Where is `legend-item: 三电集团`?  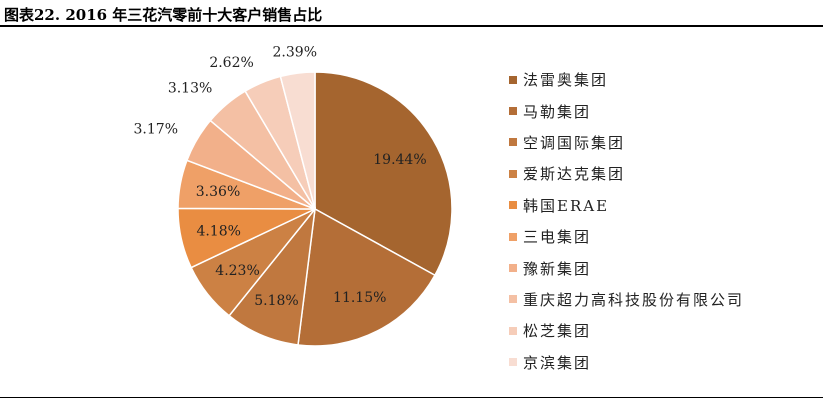 legend-item: 三电集团 is located at coordinates (626, 236).